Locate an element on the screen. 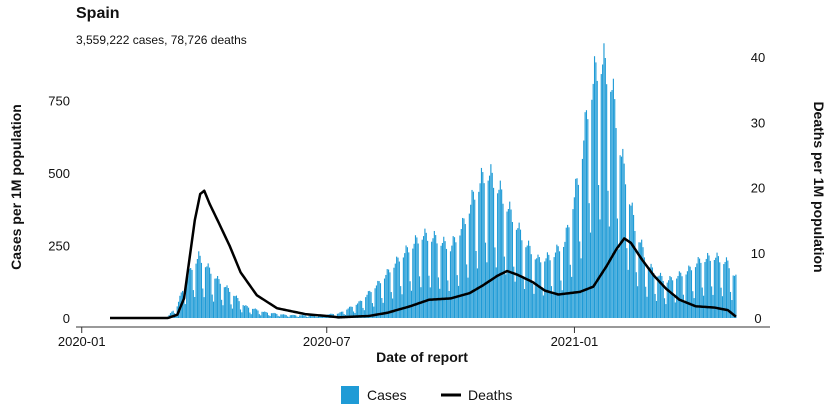 This screenshot has height=419, width=838. legend-cases-label: Cases is located at coordinates (387, 395).